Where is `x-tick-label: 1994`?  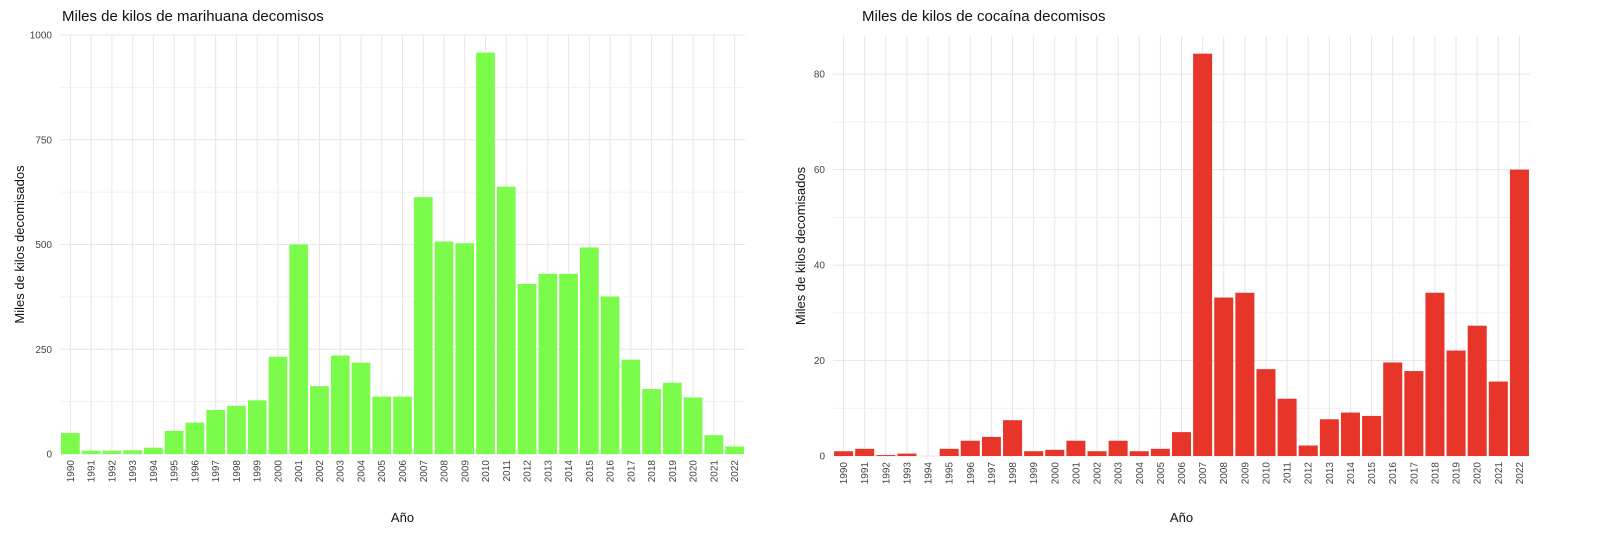
x-tick-label: 1994 is located at coordinates (154, 471).